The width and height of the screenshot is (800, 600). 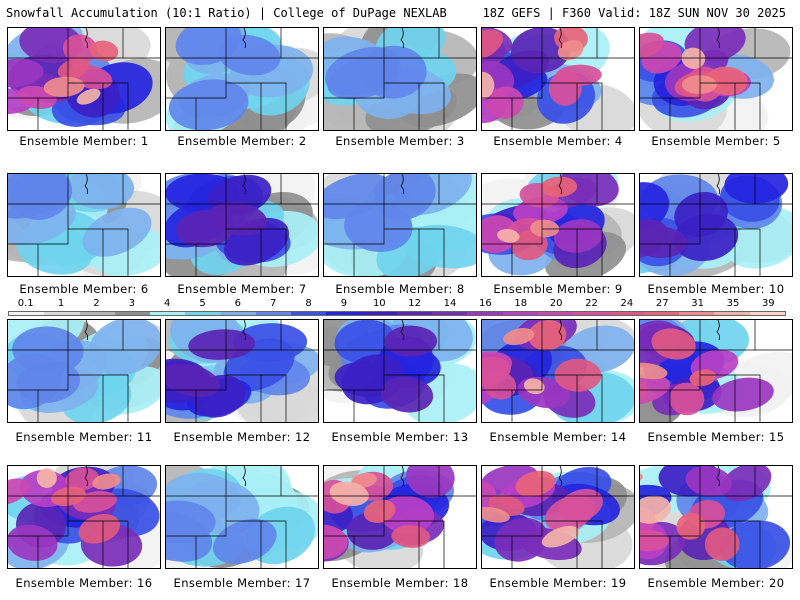 What do you see at coordinates (556, 303) in the screenshot?
I see `colorbar-tick-label: 20` at bounding box center [556, 303].